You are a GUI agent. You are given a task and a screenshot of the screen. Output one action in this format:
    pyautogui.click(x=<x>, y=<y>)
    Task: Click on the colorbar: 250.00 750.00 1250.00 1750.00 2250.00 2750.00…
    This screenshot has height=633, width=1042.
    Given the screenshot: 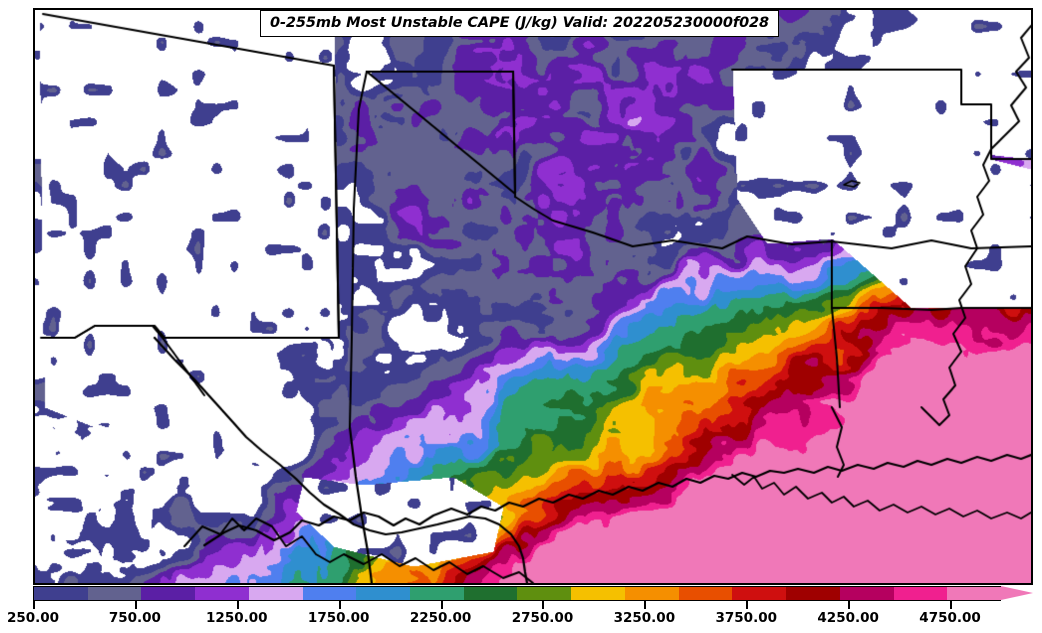 What is the action you would take?
    pyautogui.click(x=521, y=609)
    